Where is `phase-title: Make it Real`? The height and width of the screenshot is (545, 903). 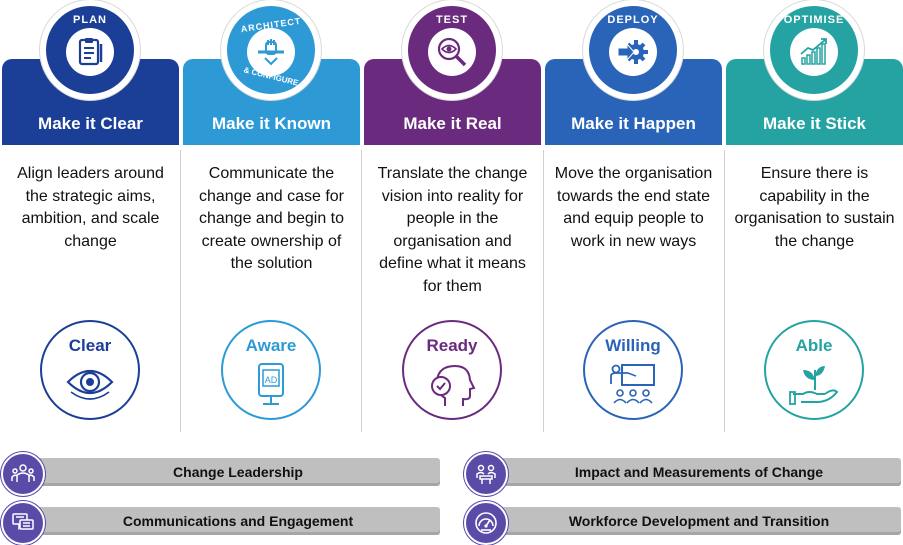
phase-title: Make it Real is located at coordinates (452, 123).